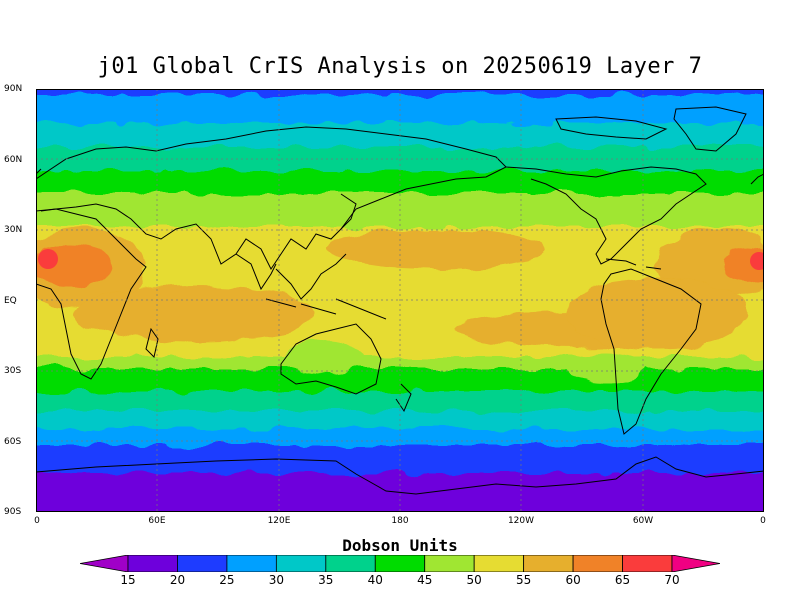 The height and width of the screenshot is (600, 800). What do you see at coordinates (656, 314) in the screenshot?
I see `south-america-high` at bounding box center [656, 314].